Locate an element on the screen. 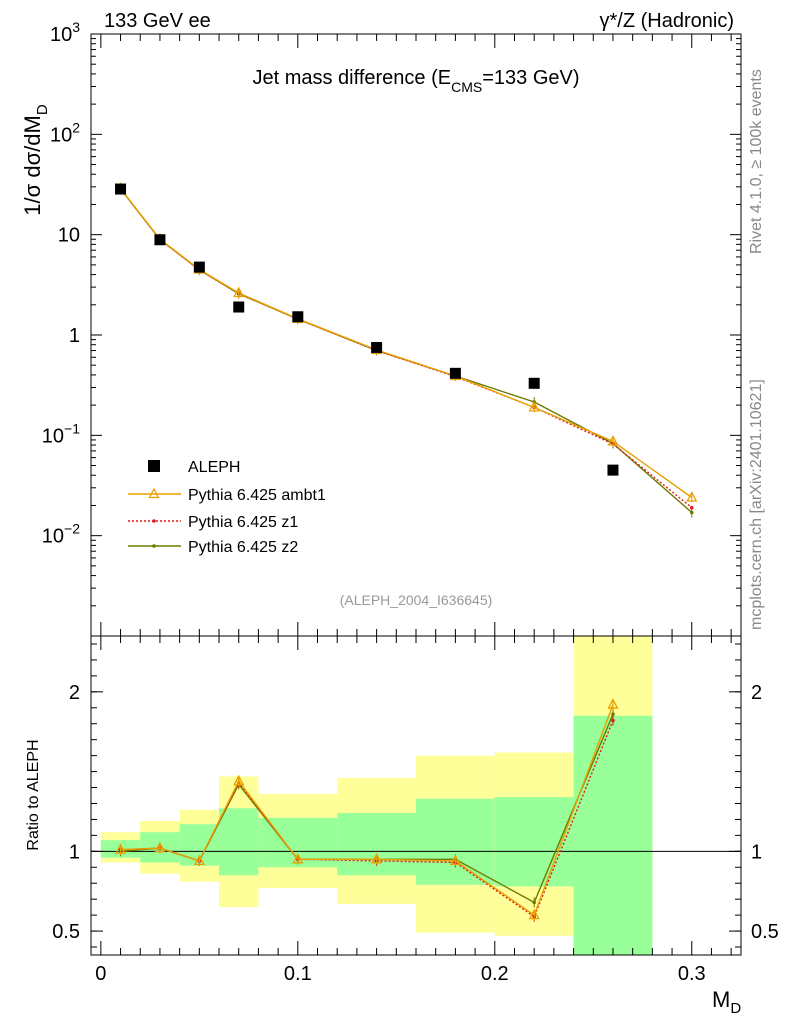 The image size is (786, 1024). main-y-tick-exp: −2 is located at coordinates (72, 529).